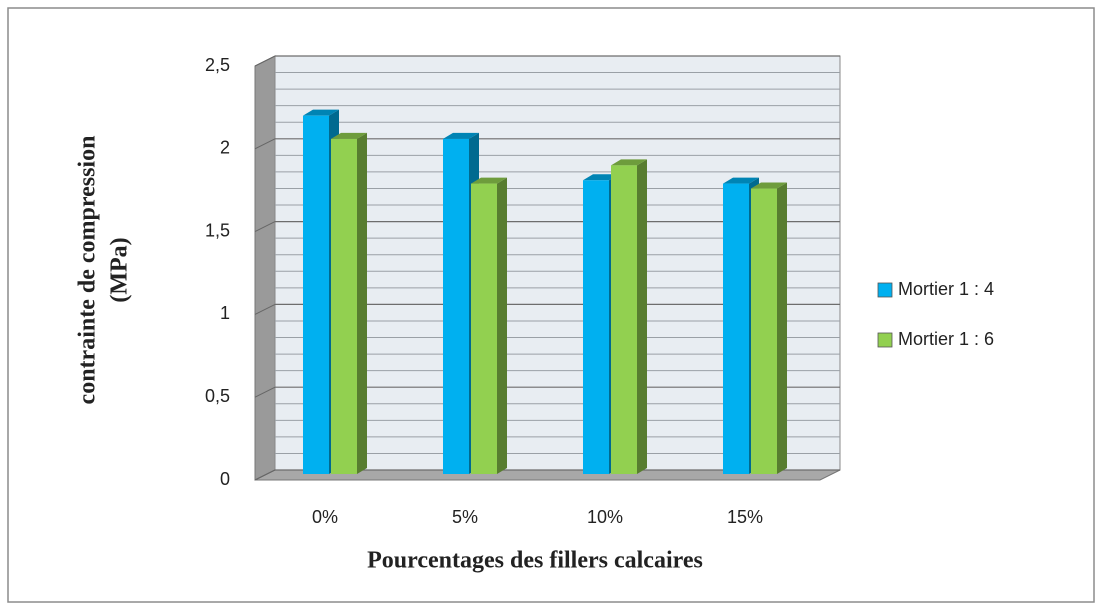 The height and width of the screenshot is (612, 1102). Describe the element at coordinates (946, 289) in the screenshot. I see `legend-label: Mortier 1 : 4` at that location.